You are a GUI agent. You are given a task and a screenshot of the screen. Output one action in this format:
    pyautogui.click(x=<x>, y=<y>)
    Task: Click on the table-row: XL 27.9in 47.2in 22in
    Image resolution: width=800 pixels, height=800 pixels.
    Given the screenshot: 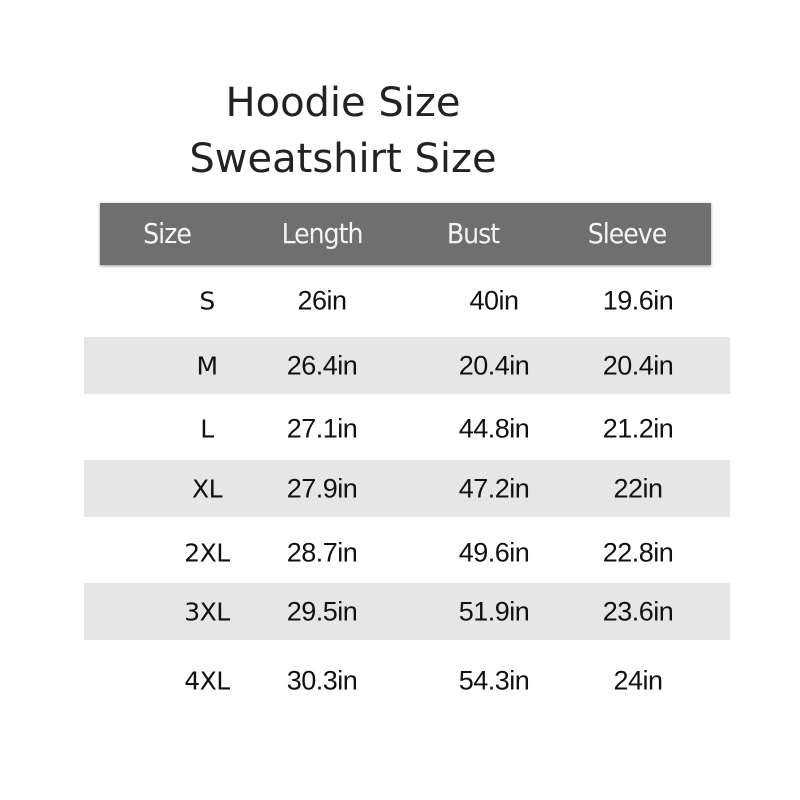 What is the action you would take?
    pyautogui.click(x=407, y=488)
    